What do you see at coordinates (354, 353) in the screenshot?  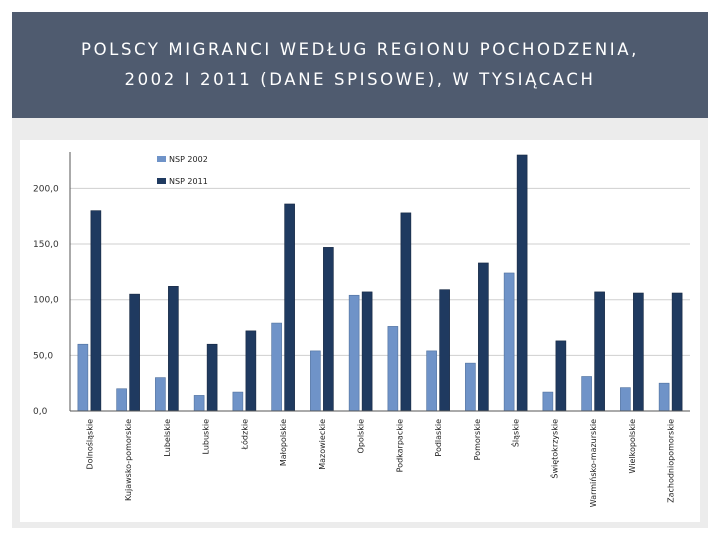 I see `bar-nsp-2002-opolskie` at bounding box center [354, 353].